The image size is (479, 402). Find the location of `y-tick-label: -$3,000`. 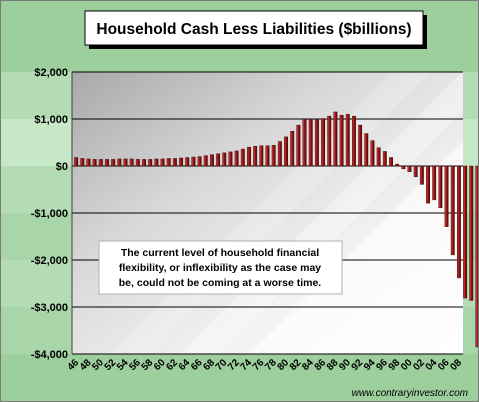

y-tick-label: -$3,000 is located at coordinates (49, 308).